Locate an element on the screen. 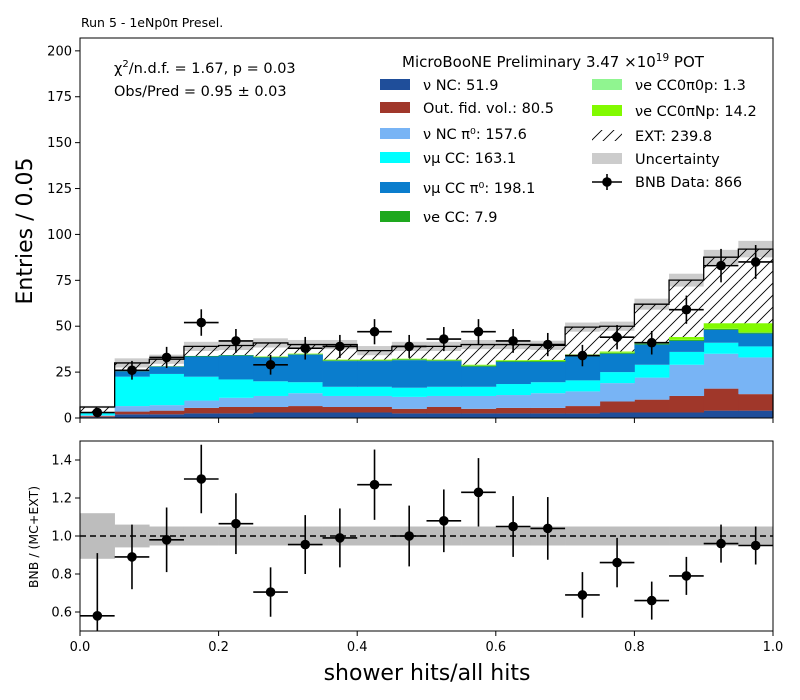 The height and width of the screenshot is (700, 800). series-nc is located at coordinates (427, 414).